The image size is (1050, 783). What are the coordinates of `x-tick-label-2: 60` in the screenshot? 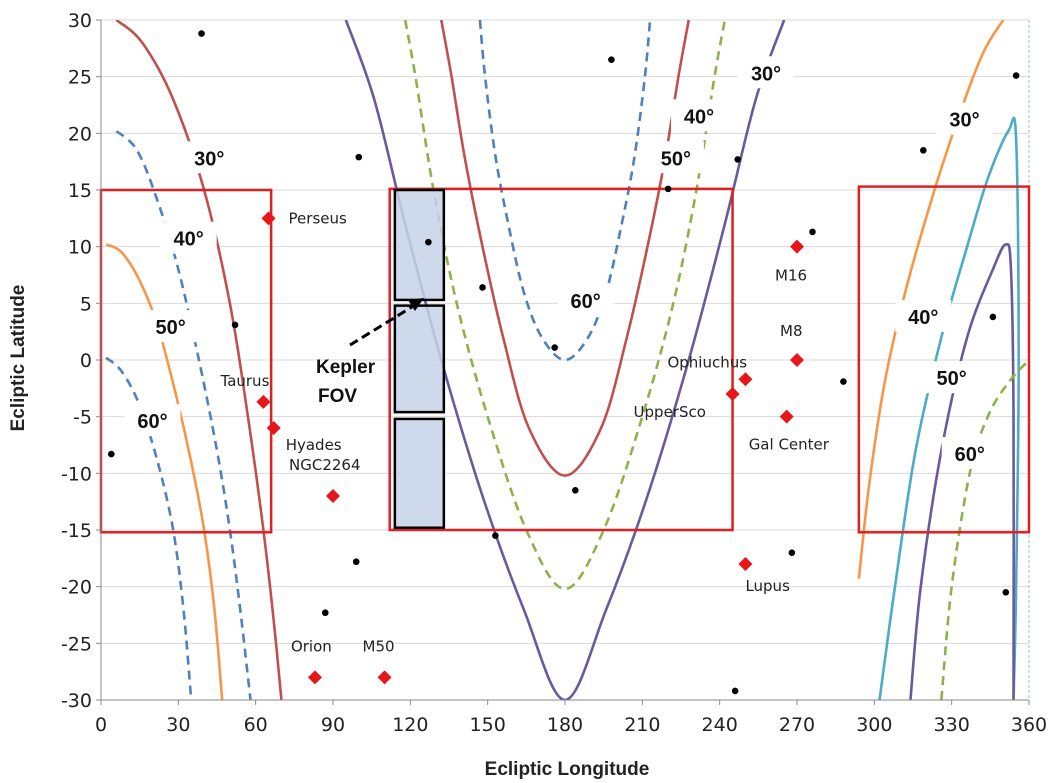 It's located at (256, 725).